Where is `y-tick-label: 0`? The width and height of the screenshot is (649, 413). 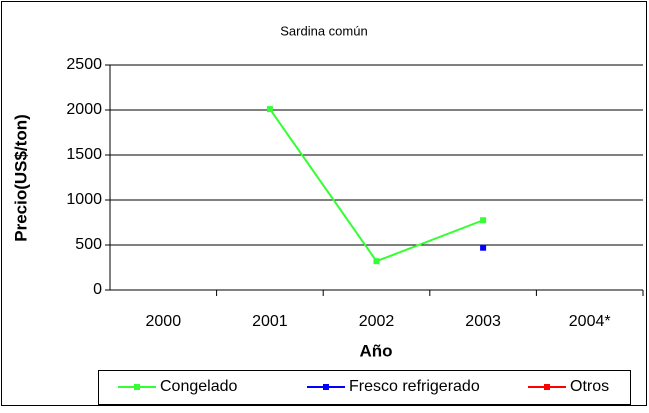
y-tick-label: 0 is located at coordinates (97, 289).